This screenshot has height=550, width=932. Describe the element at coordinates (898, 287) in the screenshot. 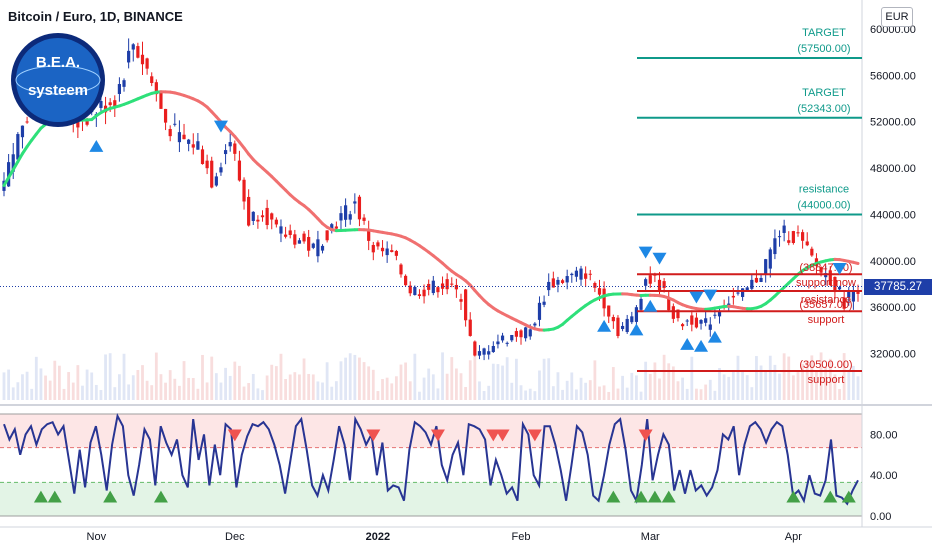

I see `current-price-tag: 37785.27` at that location.